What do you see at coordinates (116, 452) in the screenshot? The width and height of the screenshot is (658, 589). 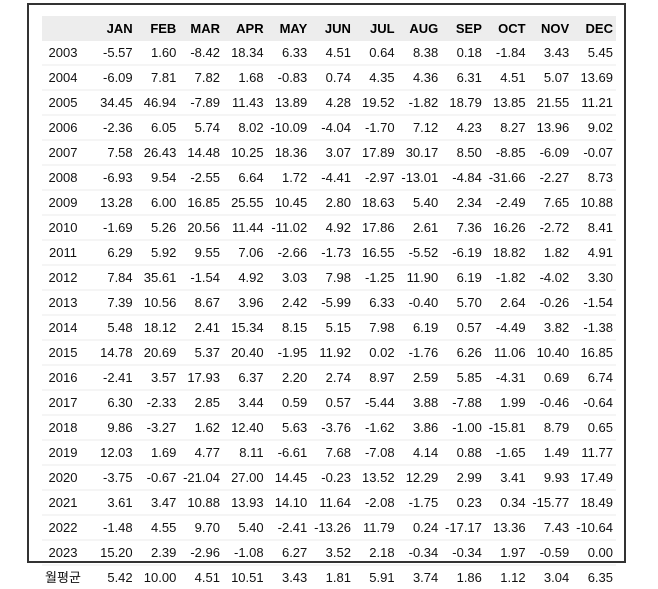 I see `value-cell: 12.03` at bounding box center [116, 452].